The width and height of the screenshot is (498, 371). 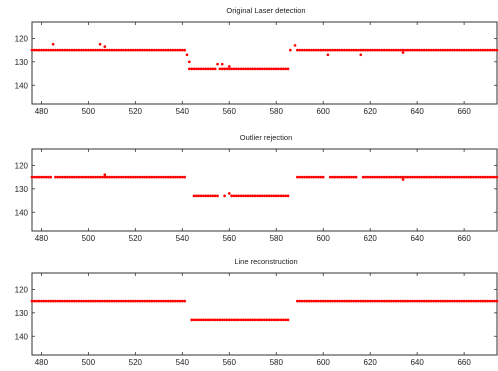 What do you see at coordinates (22, 38) in the screenshot?
I see `y-tick-label: 120` at bounding box center [22, 38].